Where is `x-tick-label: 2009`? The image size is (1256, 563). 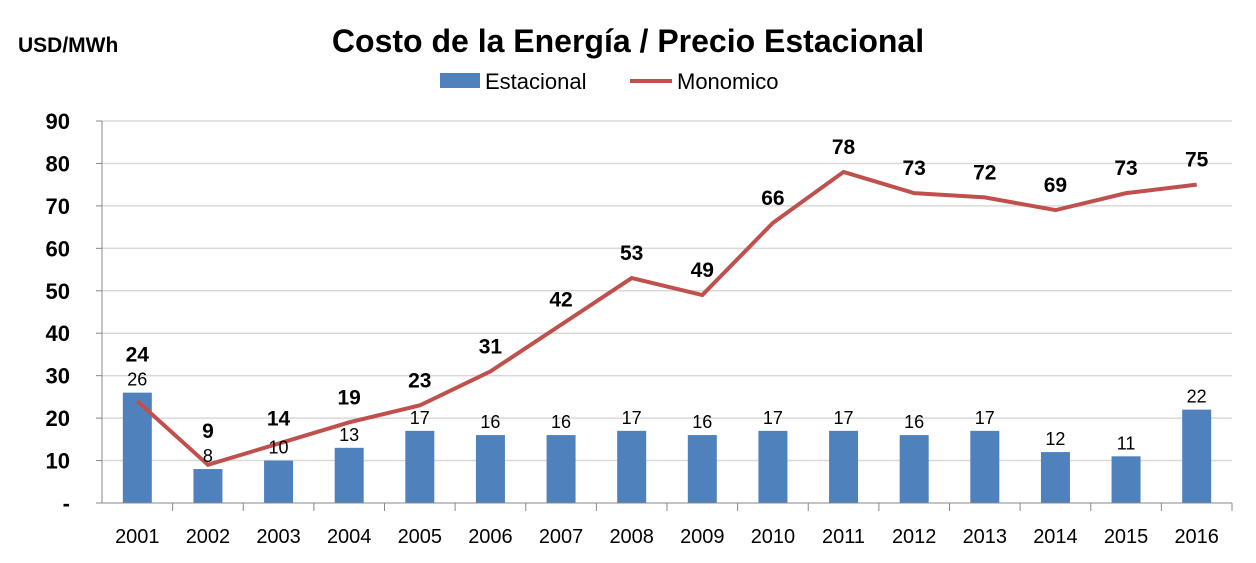 x-tick-label: 2009 is located at coordinates (702, 537).